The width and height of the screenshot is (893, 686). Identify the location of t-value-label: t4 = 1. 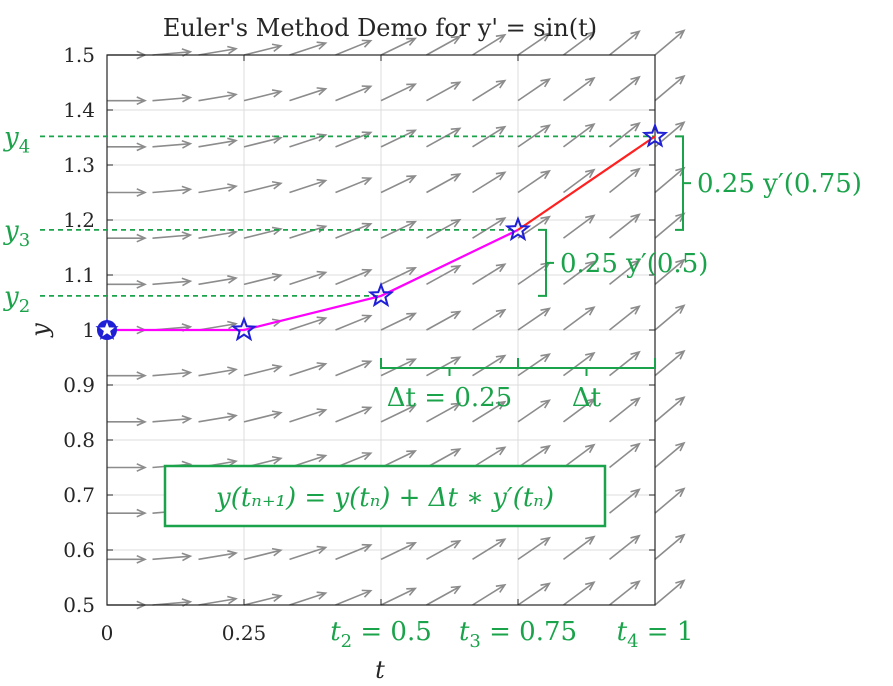
(655, 634).